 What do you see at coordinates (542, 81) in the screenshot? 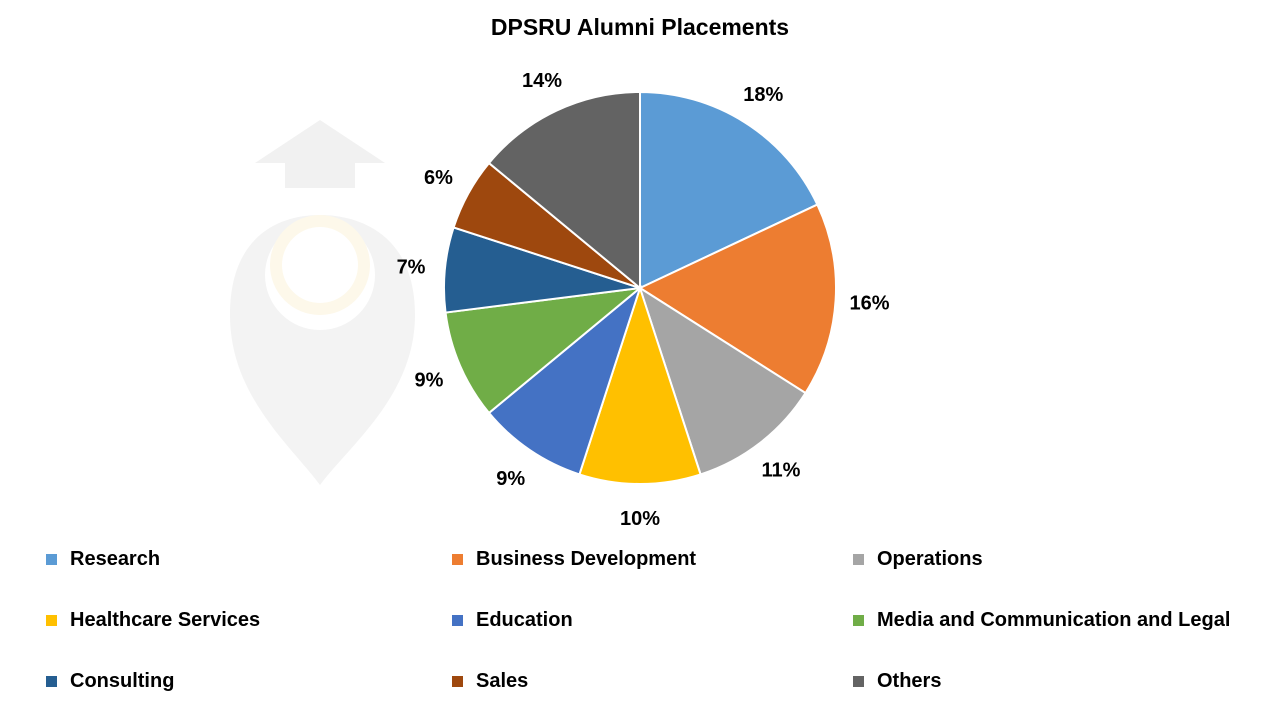
I see `data-label: 14%` at bounding box center [542, 81].